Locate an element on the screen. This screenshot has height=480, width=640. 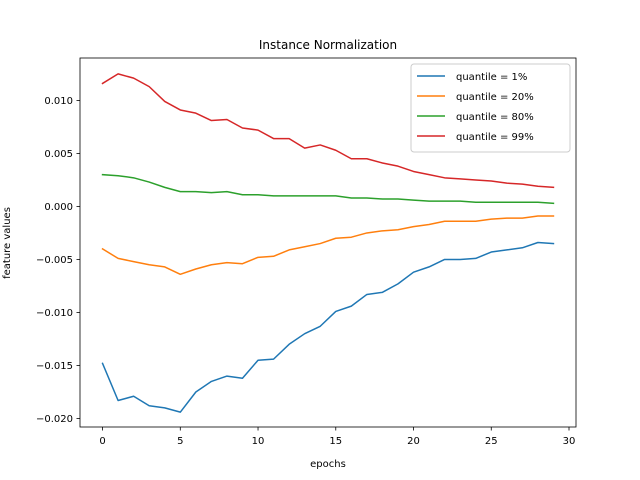
x-tick-label: 5 is located at coordinates (180, 441).